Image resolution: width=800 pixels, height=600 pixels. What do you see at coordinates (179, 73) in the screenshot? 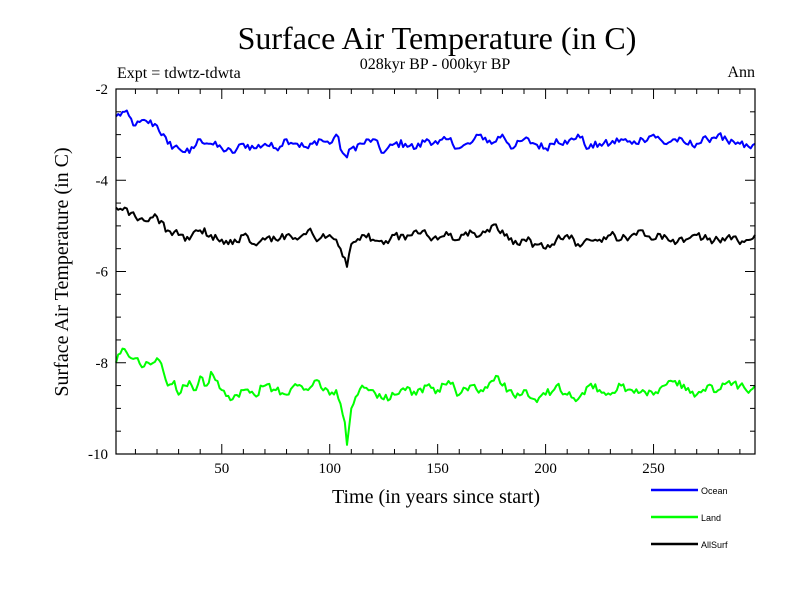
I see `experiment-label: Expt = tdwtz-tdwta` at bounding box center [179, 73].